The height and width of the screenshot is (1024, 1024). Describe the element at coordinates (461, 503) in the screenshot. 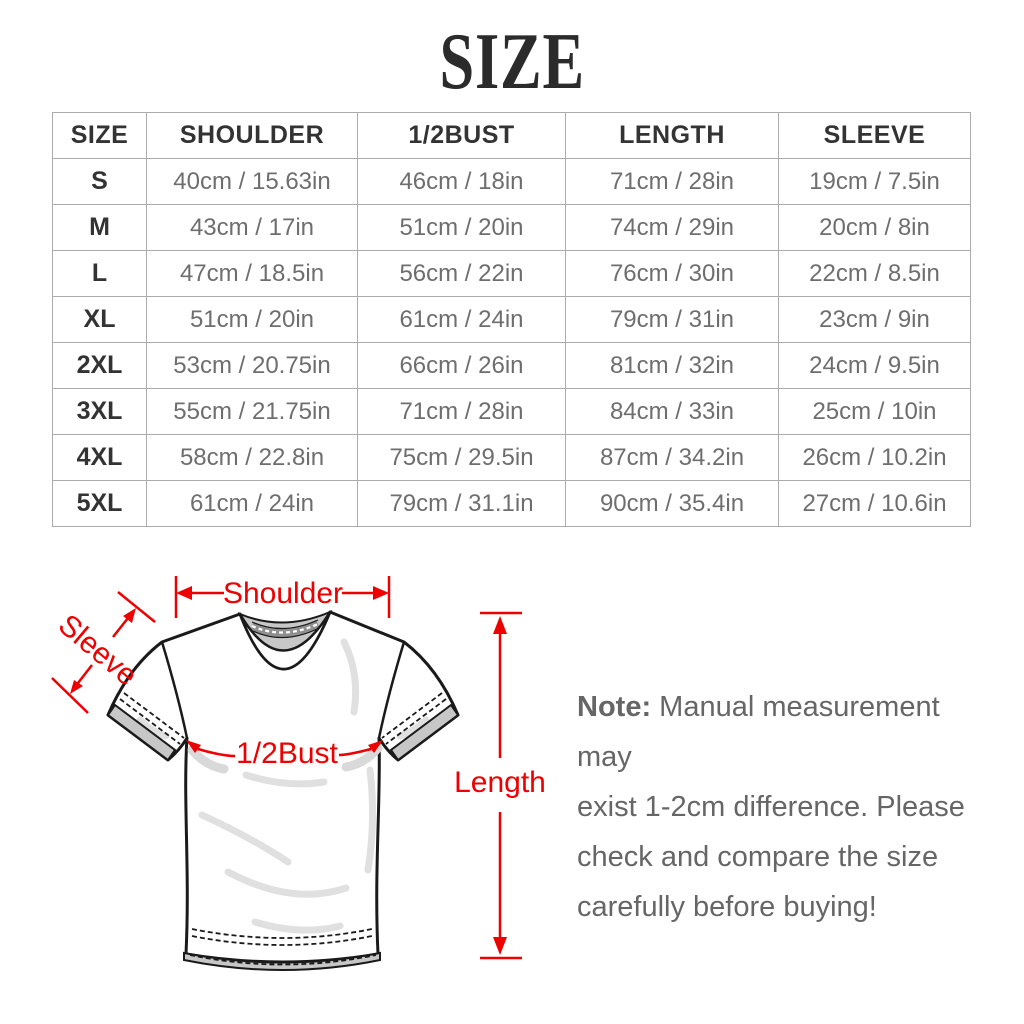

I see `value-cell: 79cm / 31.1in` at that location.